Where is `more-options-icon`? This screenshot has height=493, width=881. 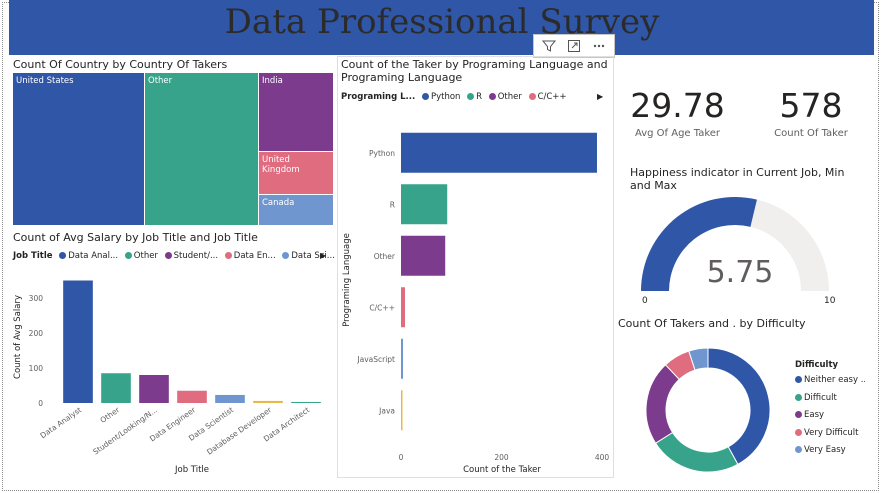 more-options-icon is located at coordinates (599, 46).